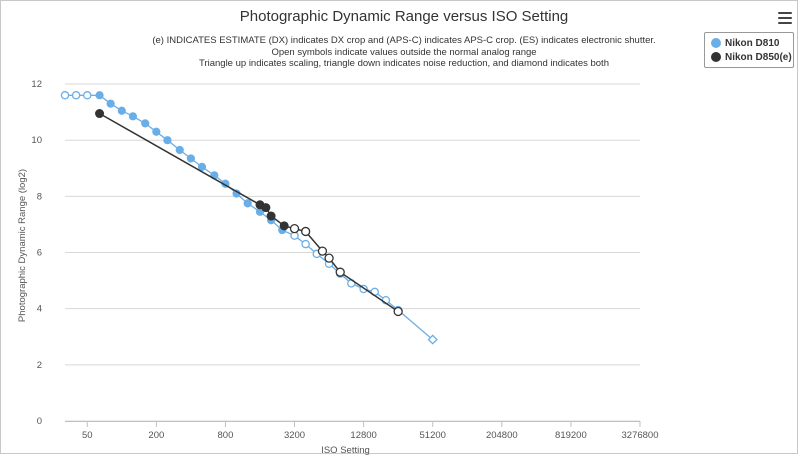  Describe the element at coordinates (39, 309) in the screenshot. I see `y-tick-label: 4` at that location.